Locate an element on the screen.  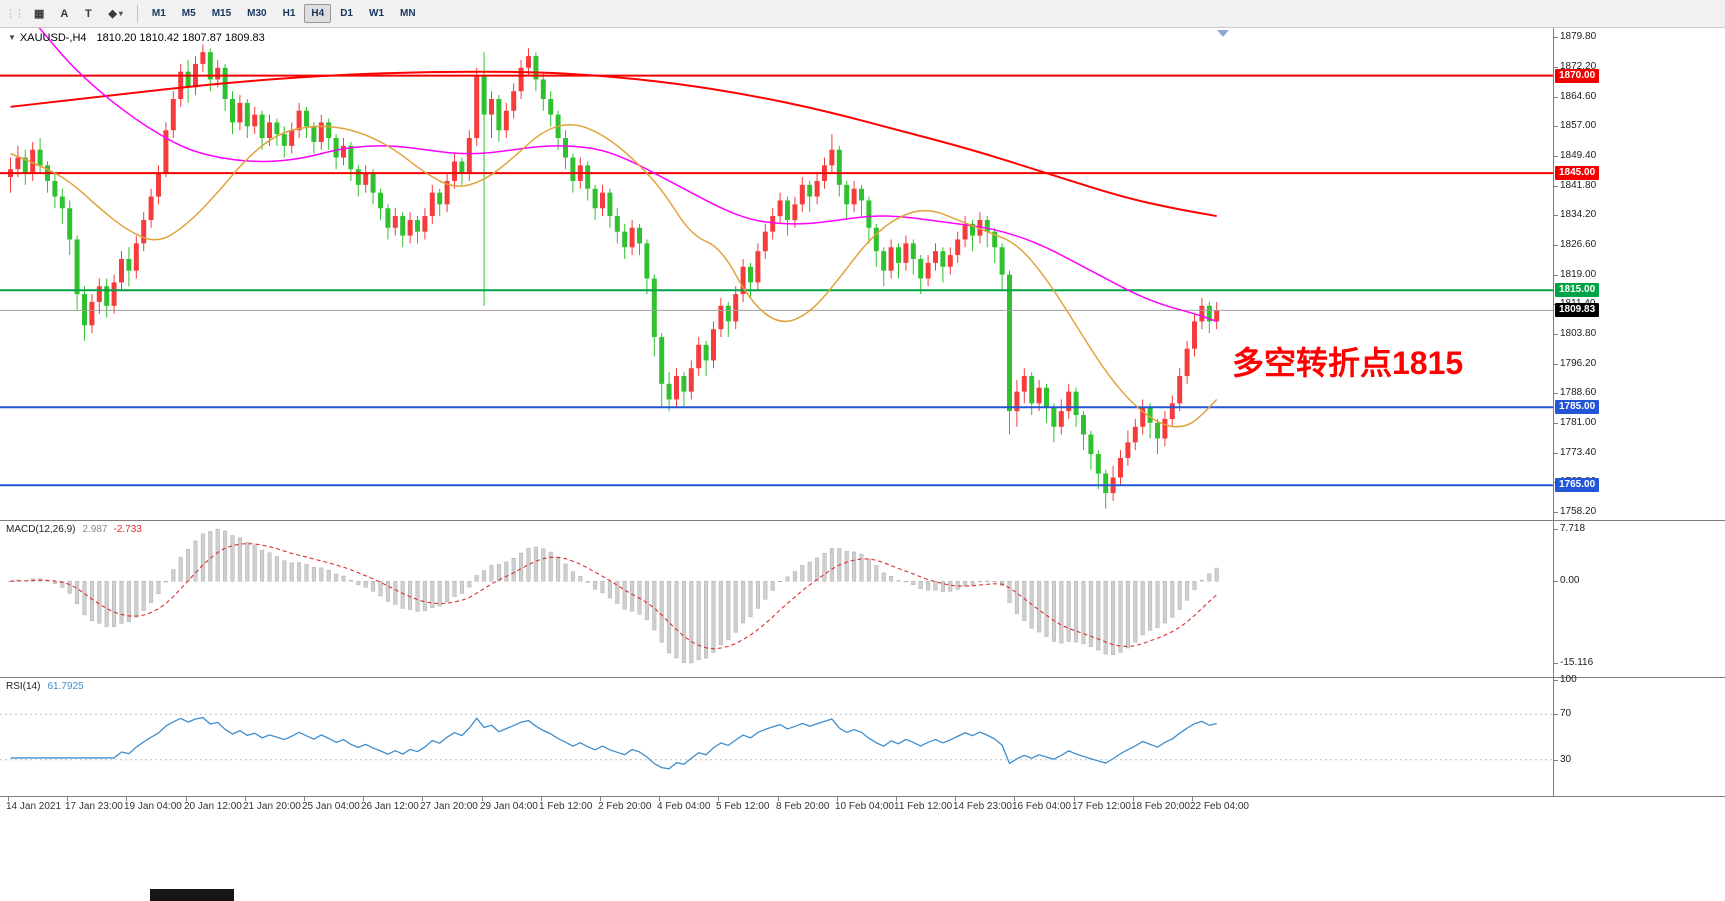
rsi-tick-label: 30 is located at coordinates (1566, 759).